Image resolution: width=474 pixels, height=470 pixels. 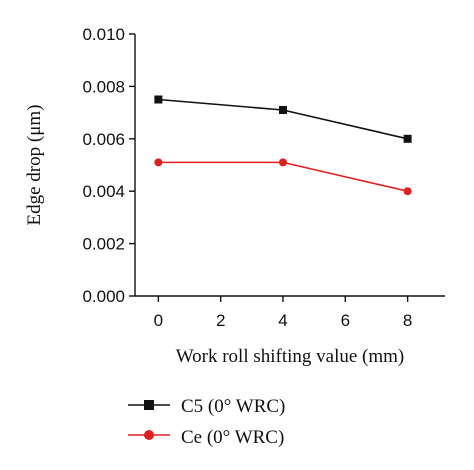 What do you see at coordinates (34, 165) in the screenshot?
I see `y-axis-label: Edge drop (μm)` at bounding box center [34, 165].